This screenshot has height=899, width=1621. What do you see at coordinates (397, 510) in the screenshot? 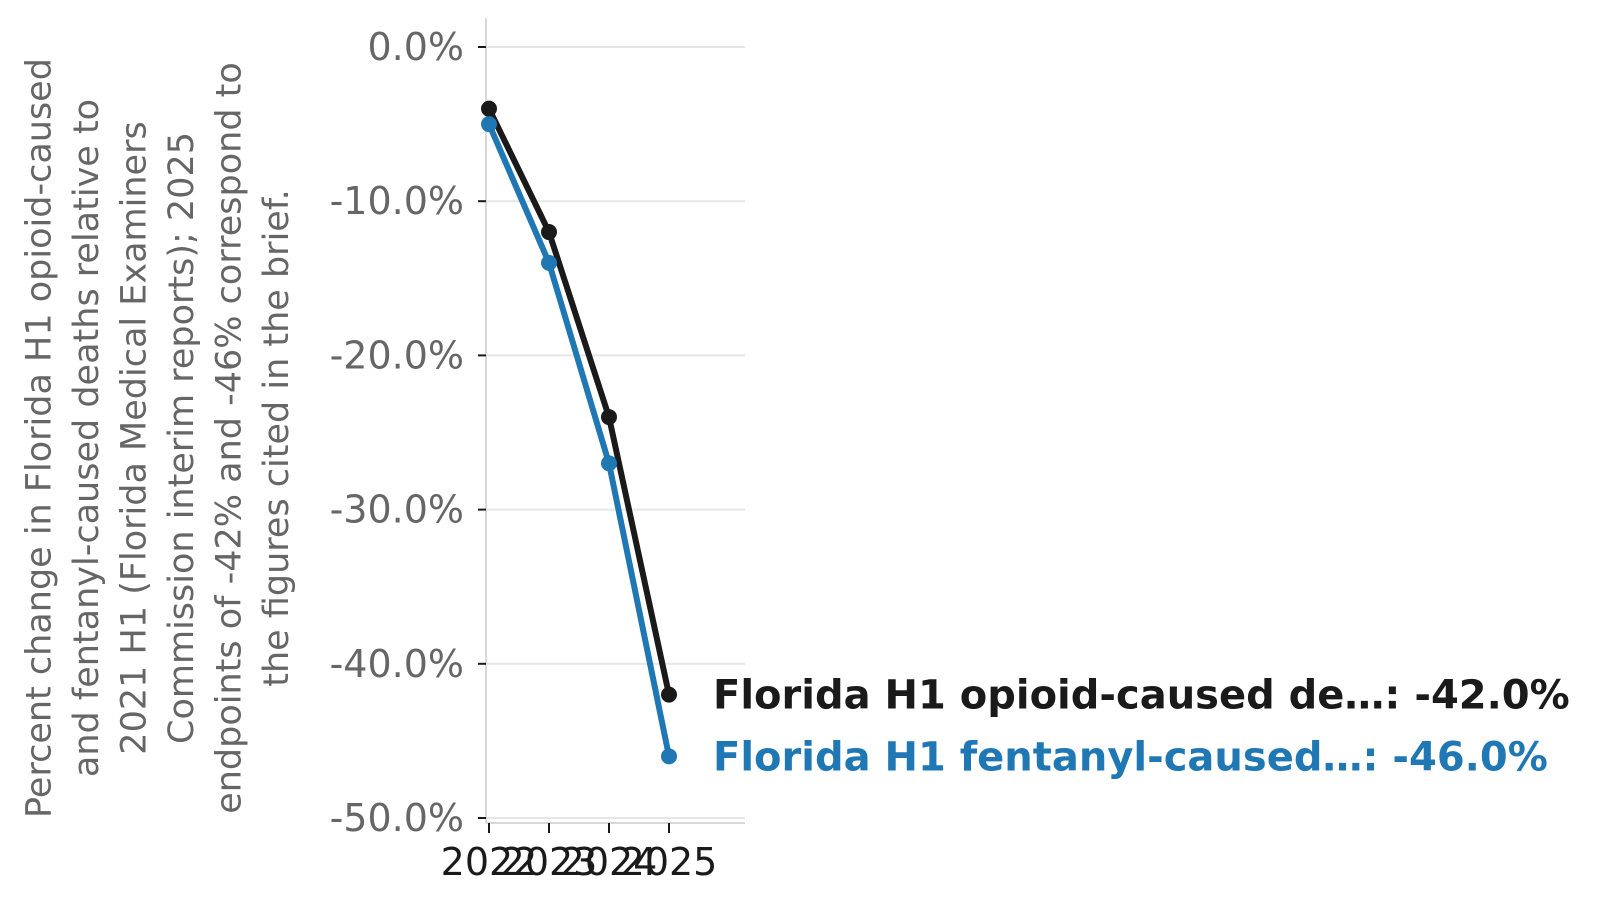
I see `y-tick-label: -30.0%` at bounding box center [397, 510].